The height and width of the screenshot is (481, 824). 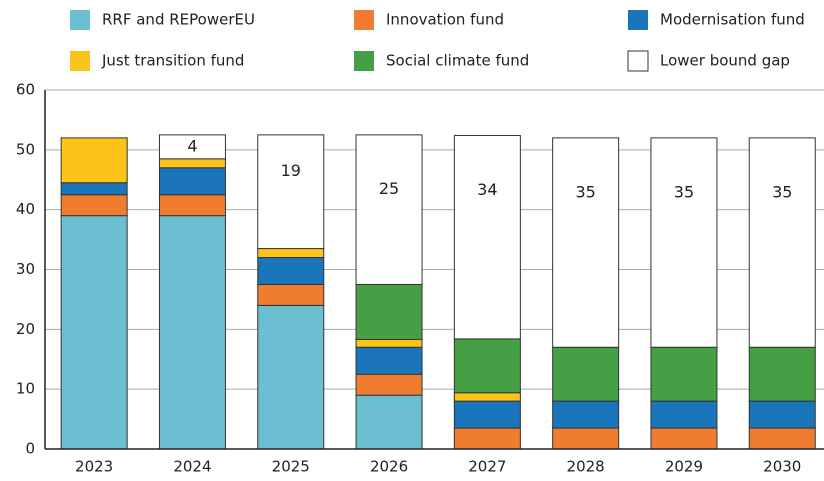 I want to click on value-label: 4, so click(x=192, y=145).